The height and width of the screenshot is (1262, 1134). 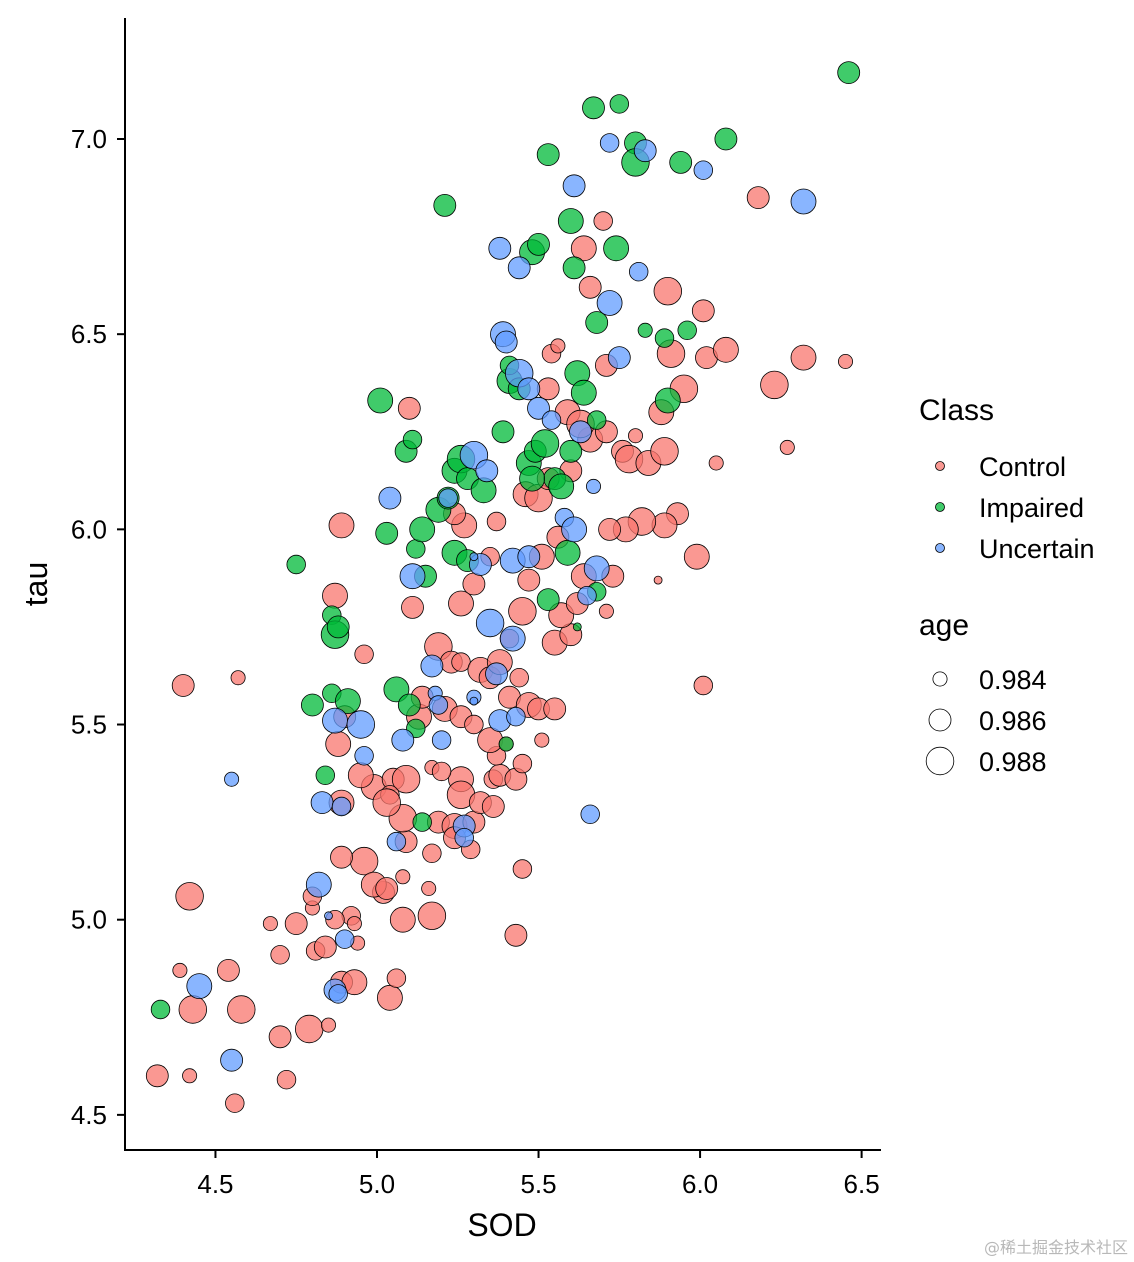 I want to click on y-tick-label: 4.5, so click(x=89, y=1115).